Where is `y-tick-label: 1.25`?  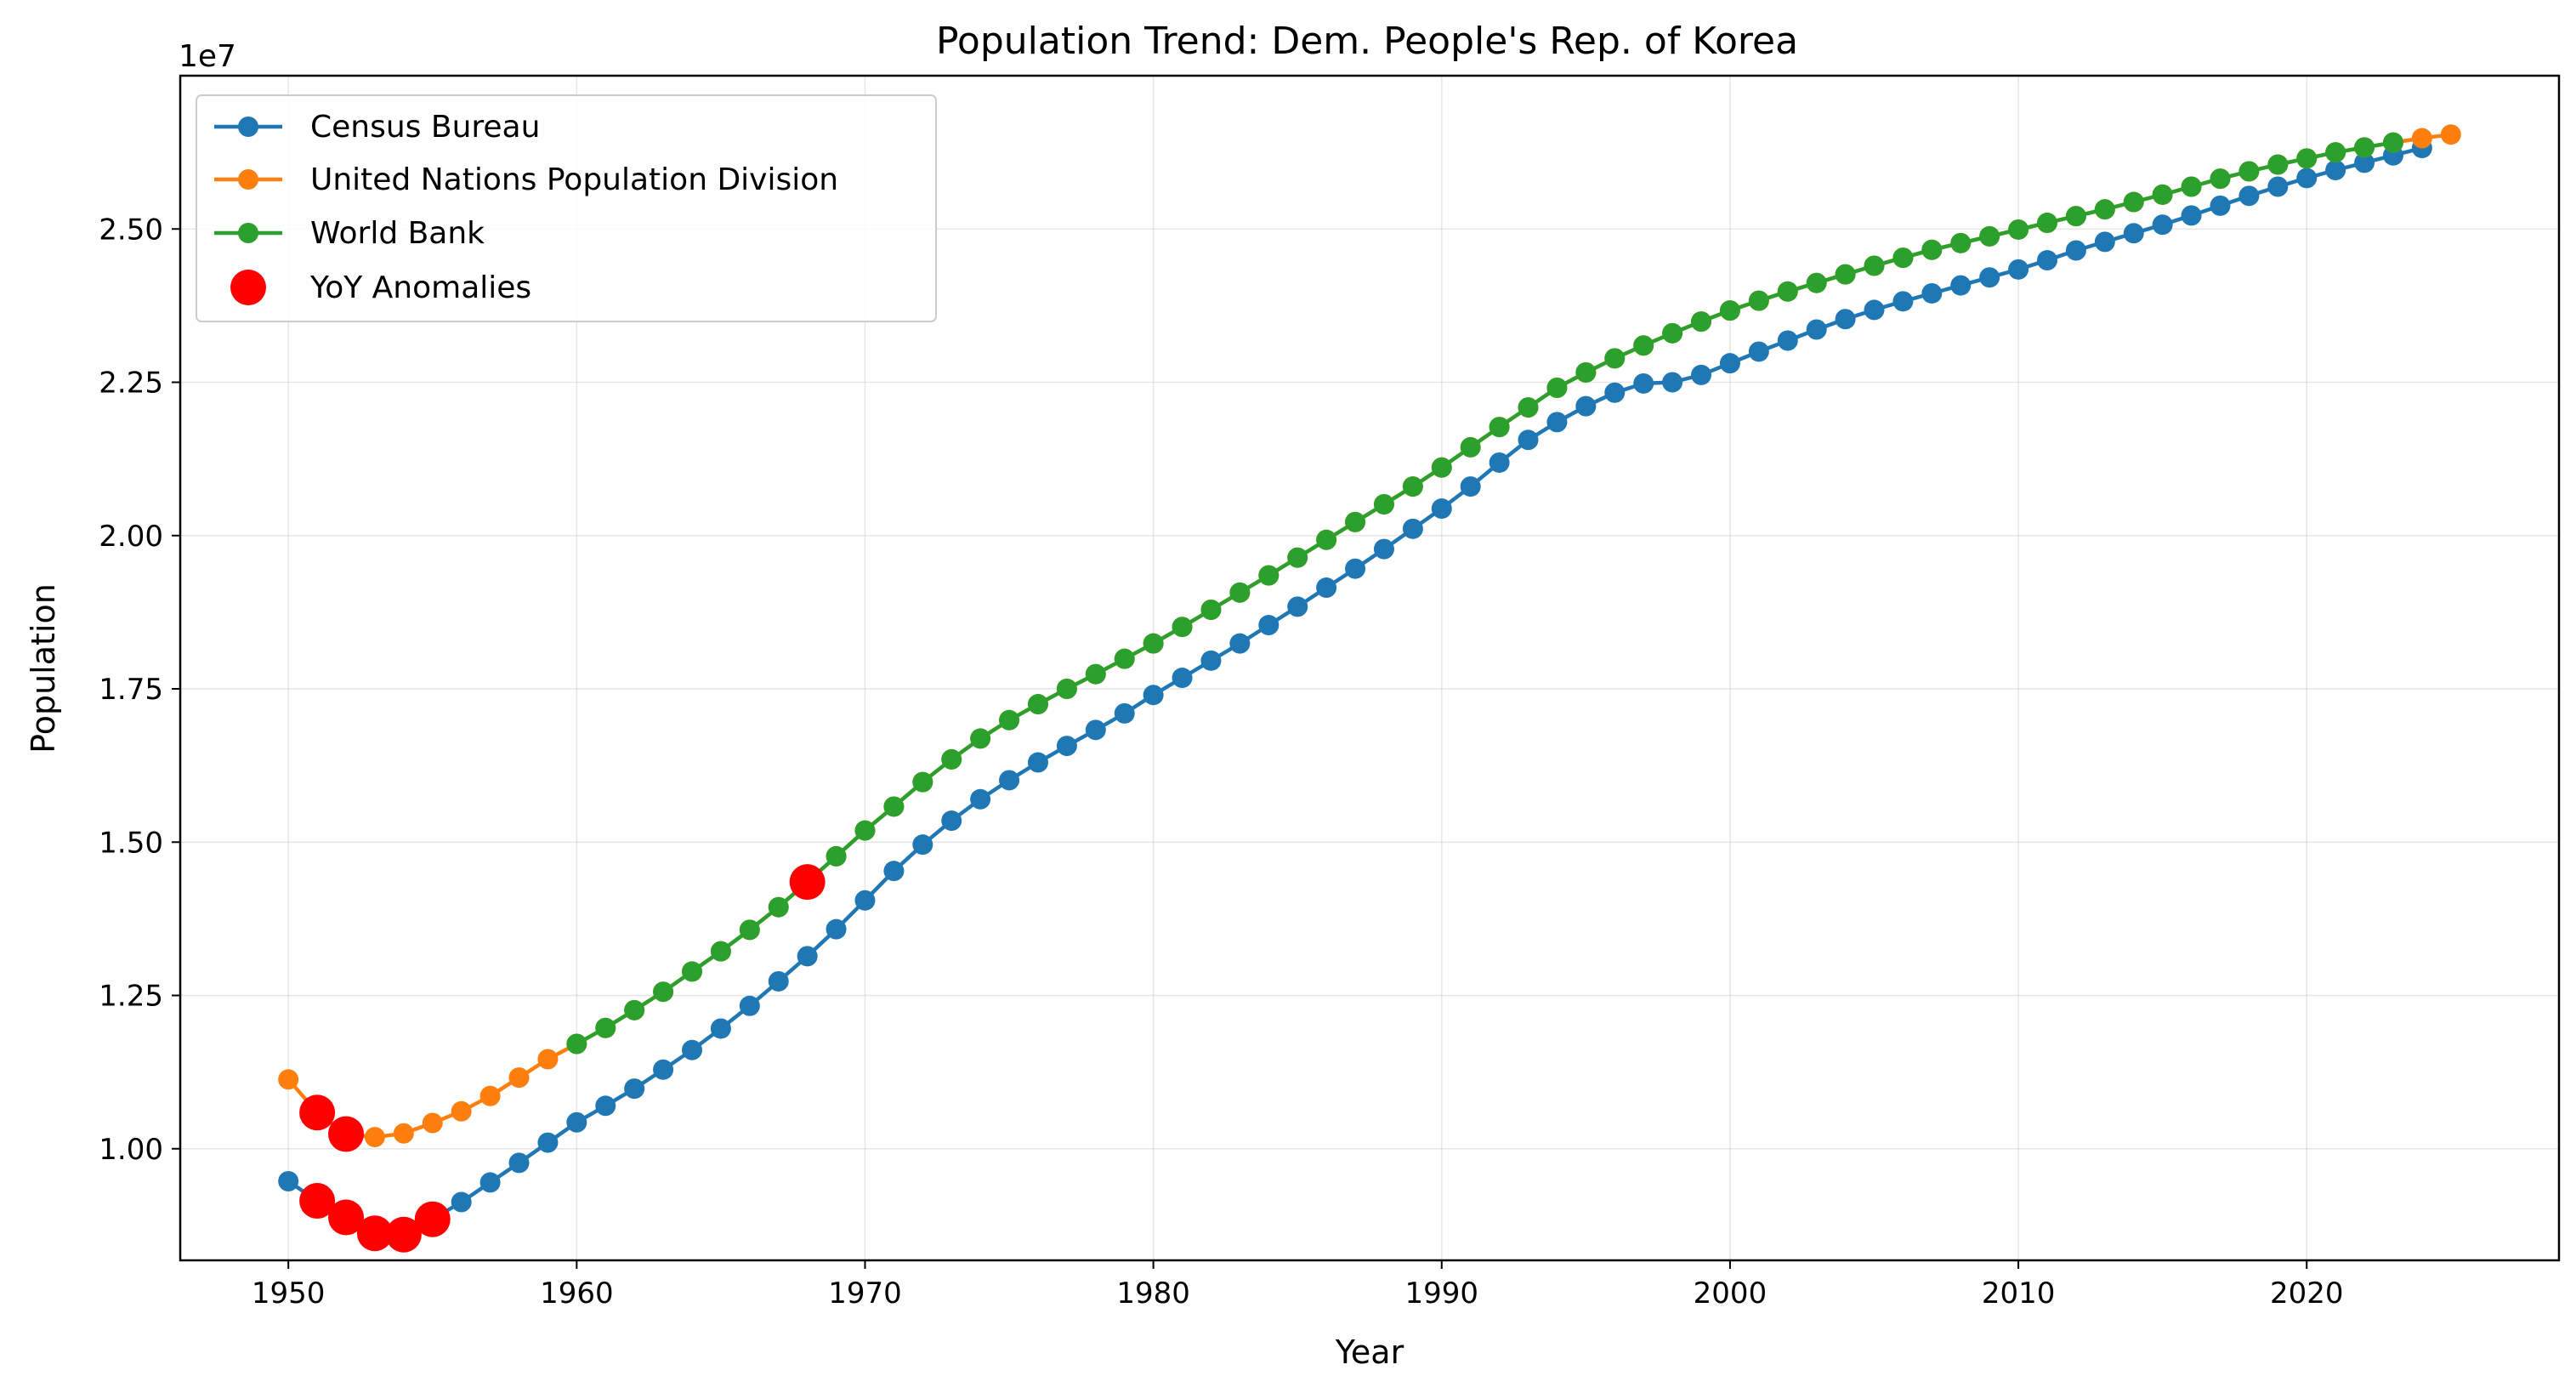 y-tick-label: 1.25 is located at coordinates (131, 997).